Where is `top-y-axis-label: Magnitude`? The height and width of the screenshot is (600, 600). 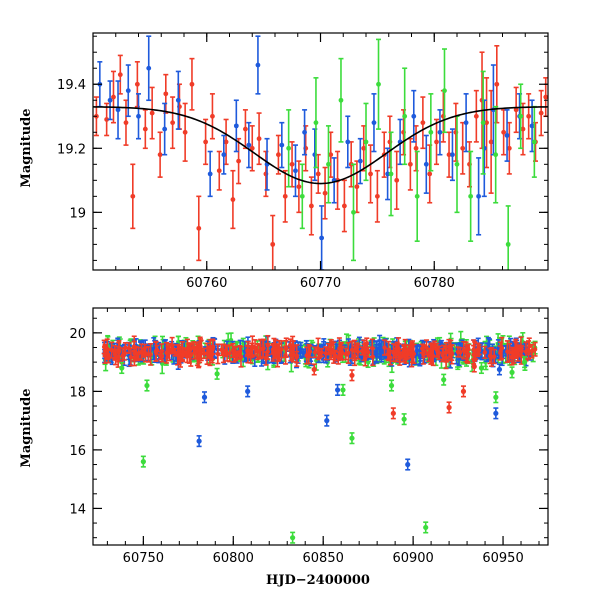 top-y-axis-label: Magnitude is located at coordinates (26, 147).